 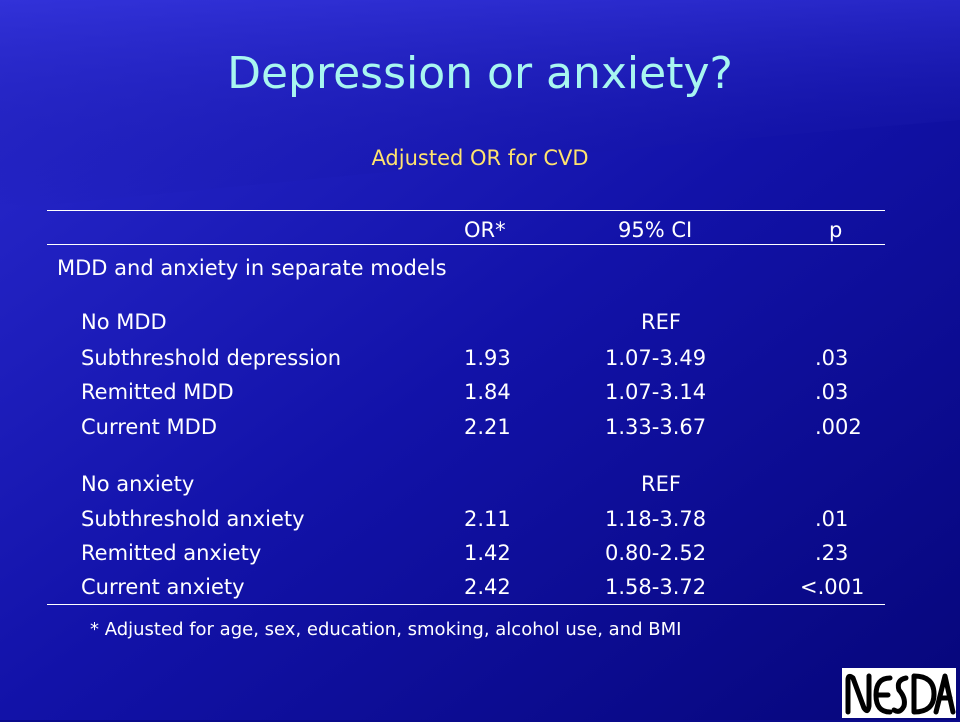 I want to click on row-ci: 1.07-3.14, so click(x=656, y=392).